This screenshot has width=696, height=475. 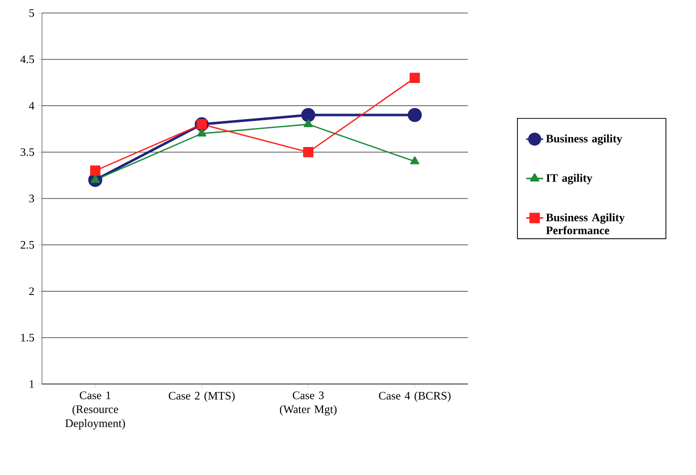 I want to click on y-tick-label: 4, so click(x=31, y=106).